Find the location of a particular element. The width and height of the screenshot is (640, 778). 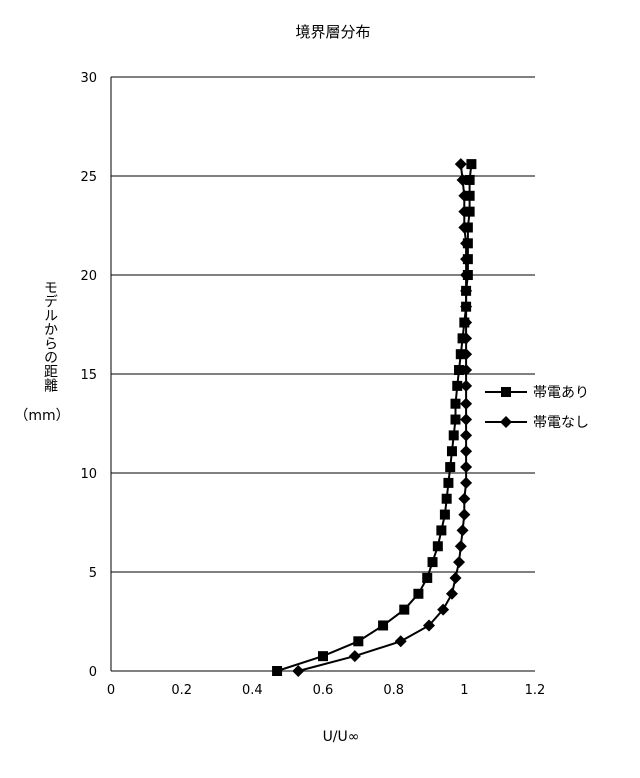

y-tick-label: 20 is located at coordinates (88, 276).